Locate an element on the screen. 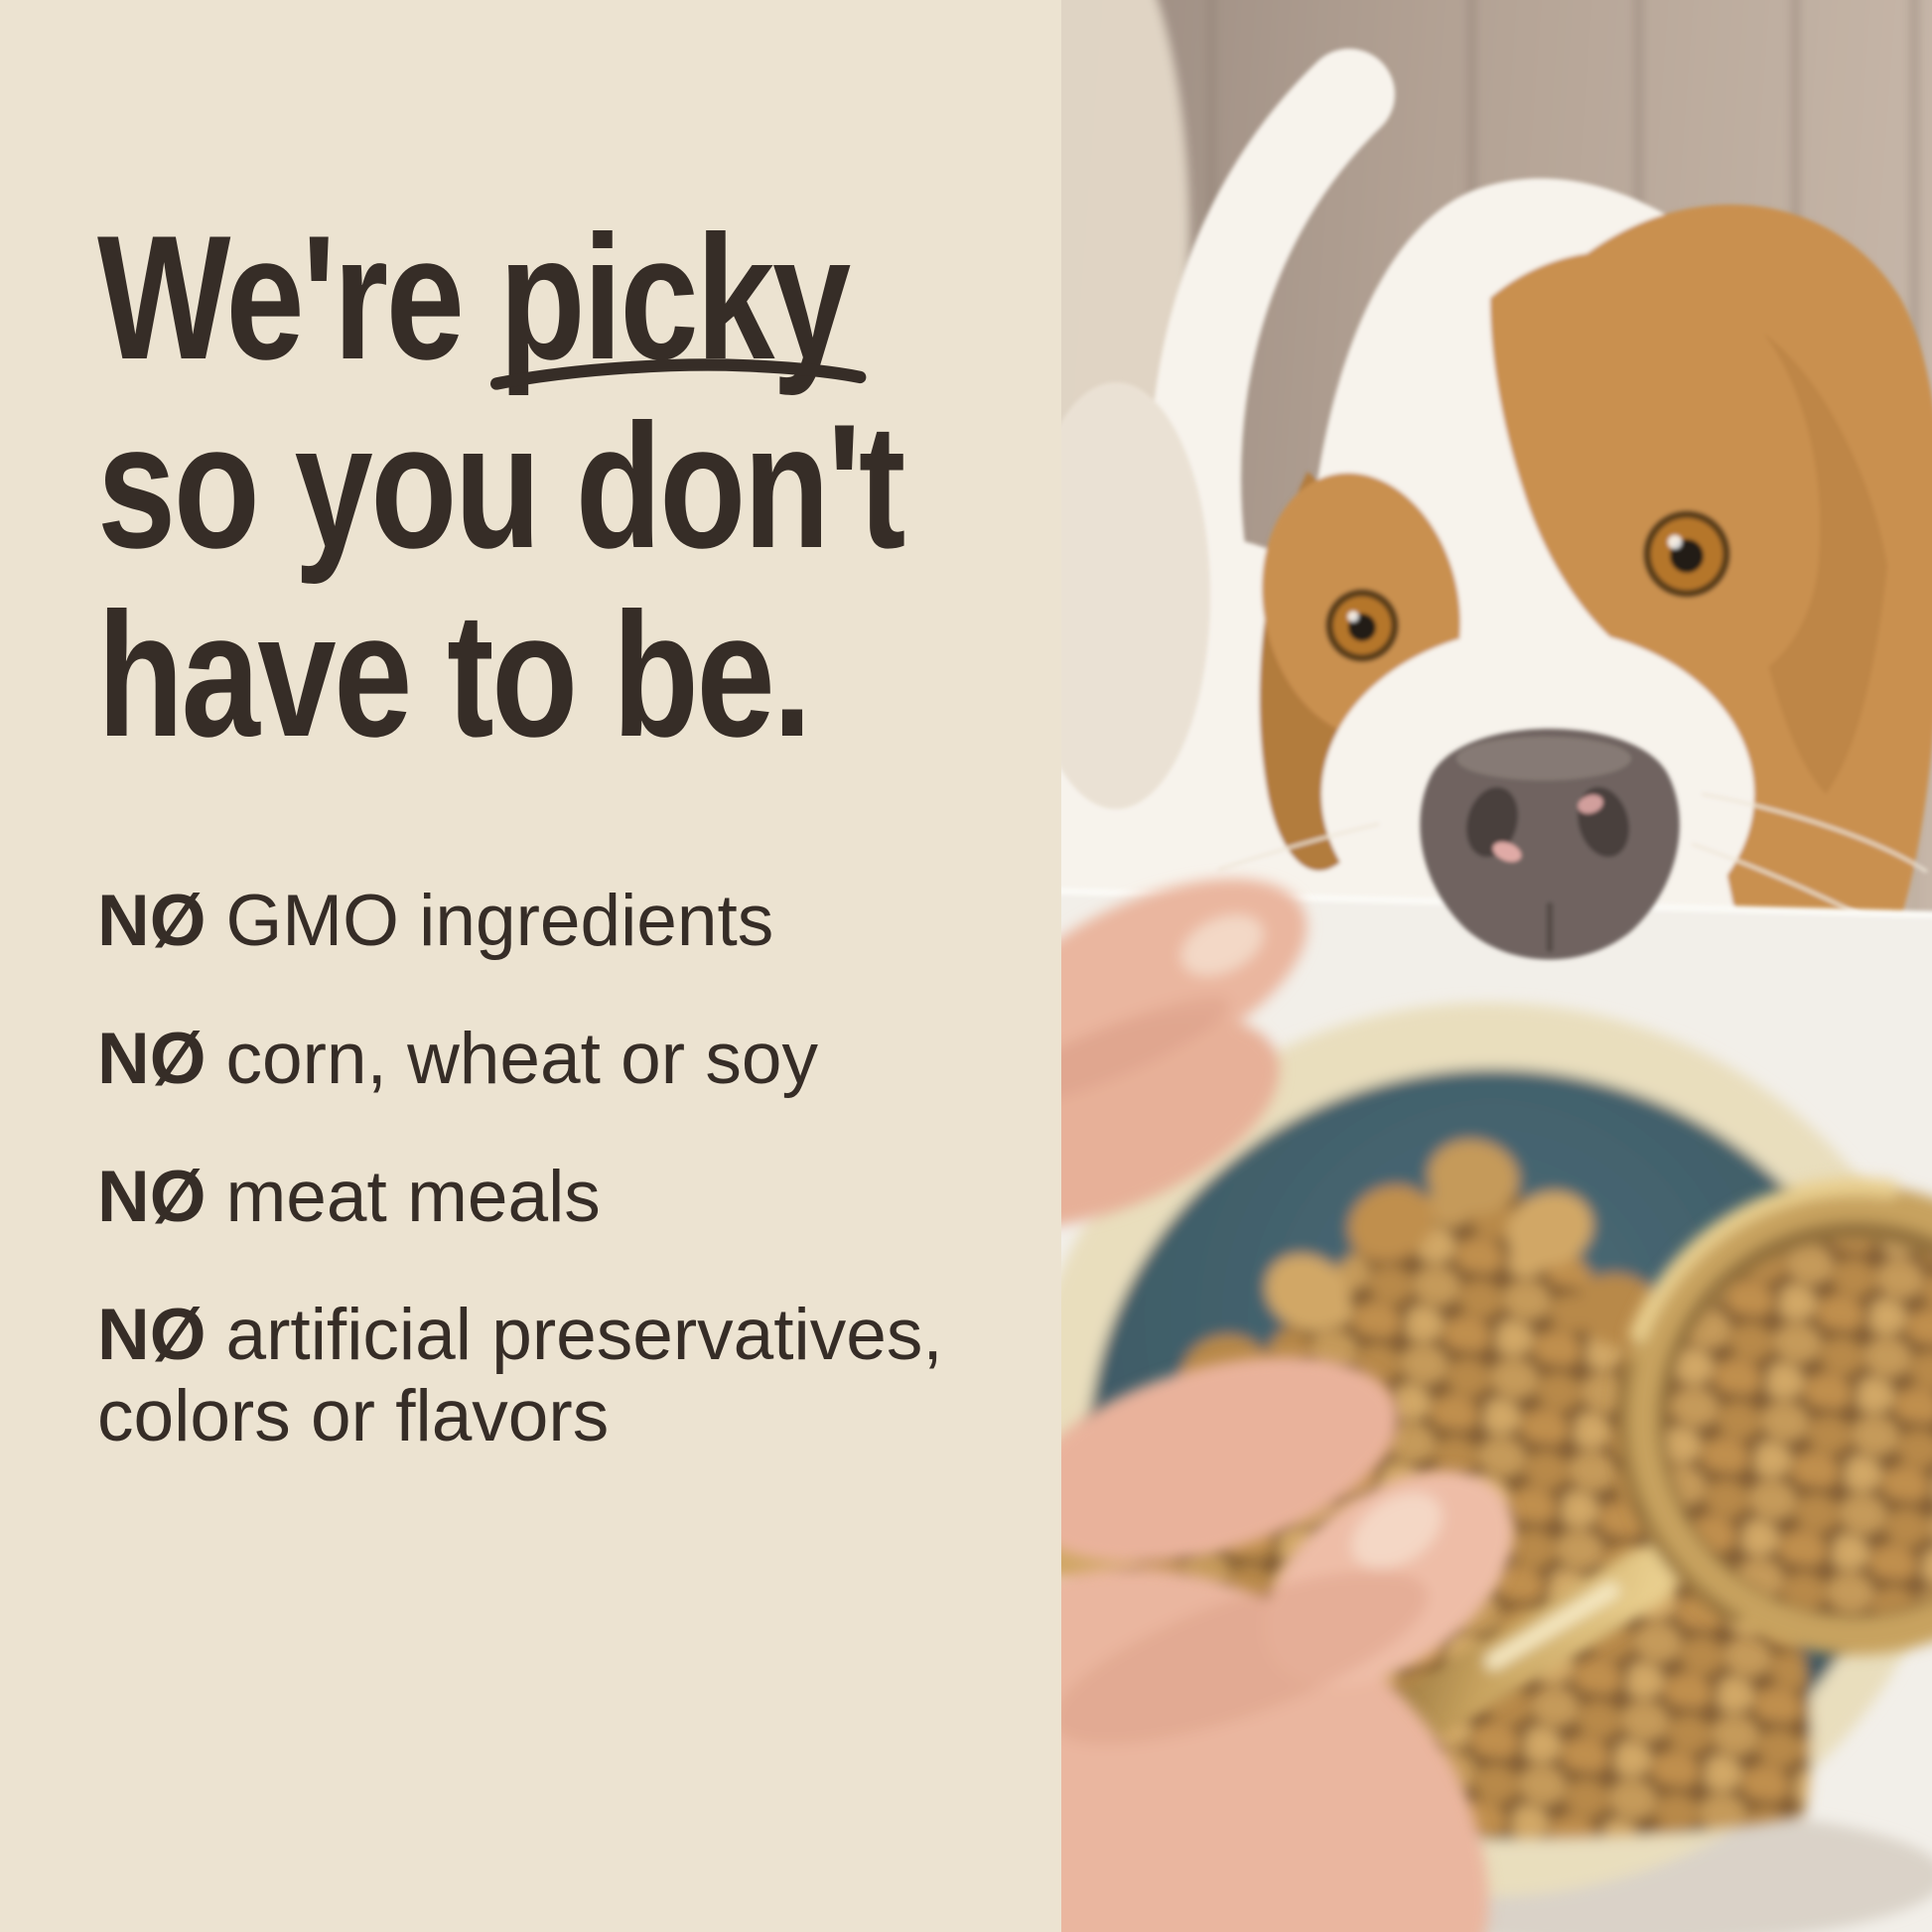 The width and height of the screenshot is (1932, 1932). scoop-rim-highlight is located at coordinates (1762, 1260).